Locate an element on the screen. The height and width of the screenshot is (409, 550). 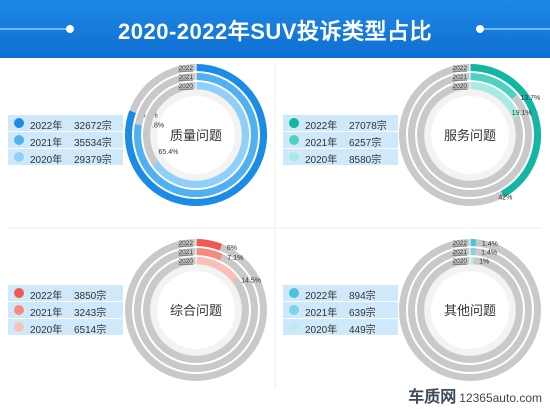
legend-count: 449宗 is located at coordinates (362, 330).